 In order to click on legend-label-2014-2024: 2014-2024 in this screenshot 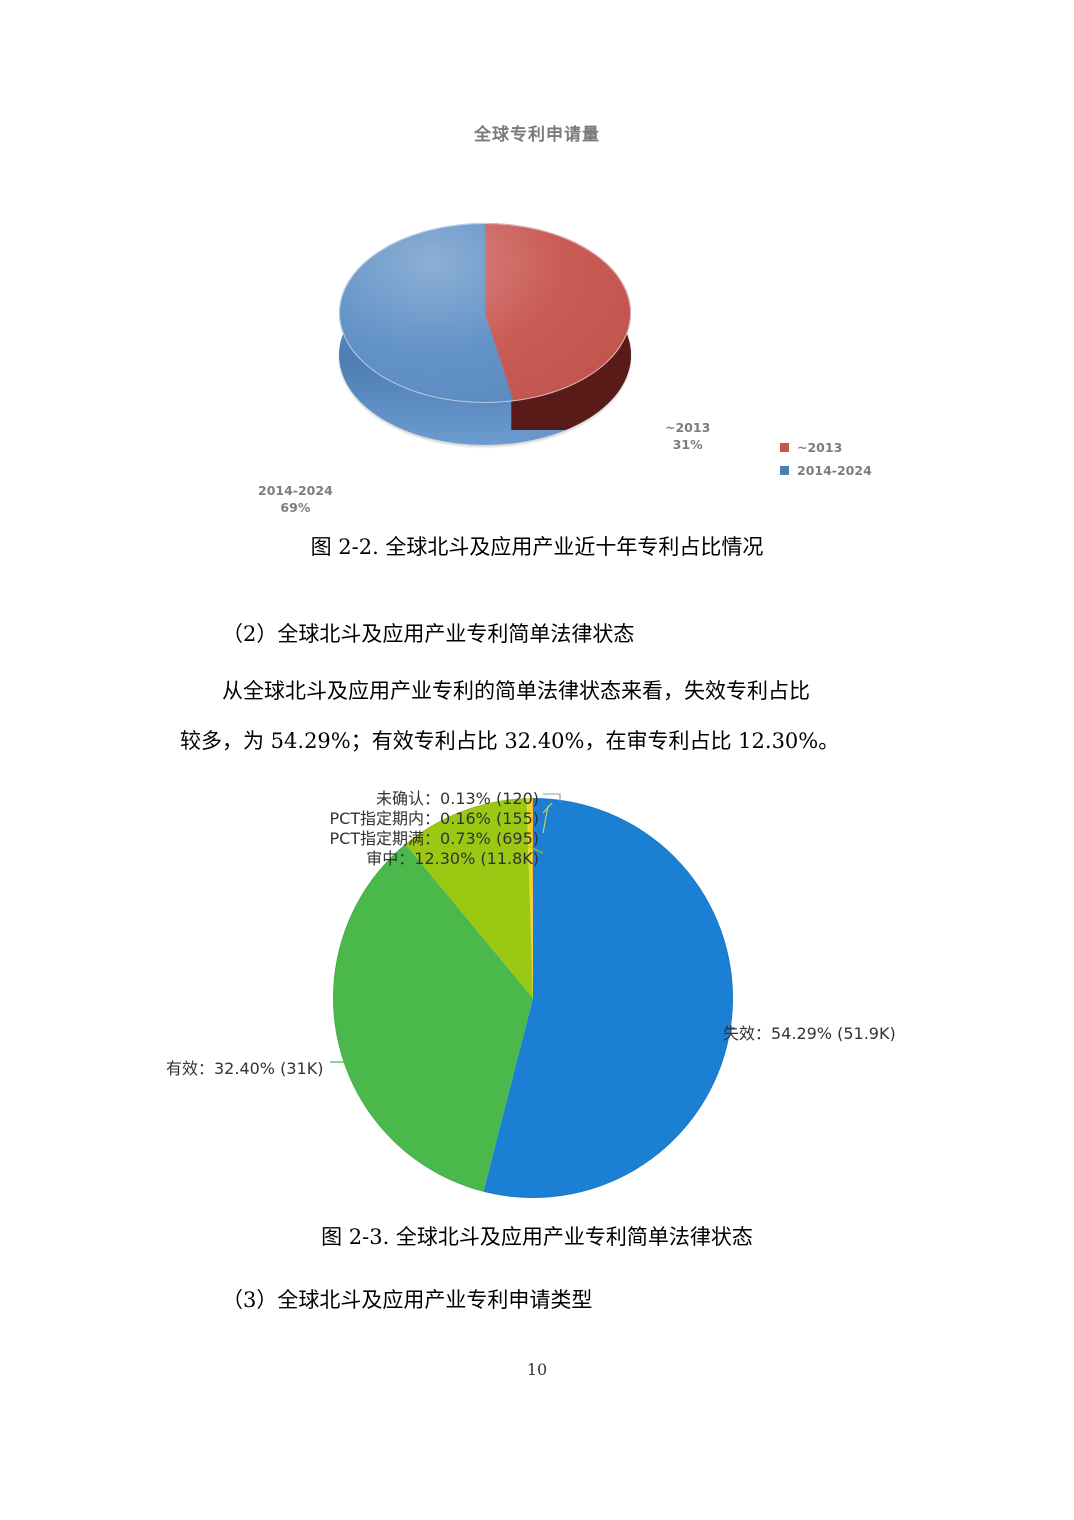, I will do `click(834, 470)`.